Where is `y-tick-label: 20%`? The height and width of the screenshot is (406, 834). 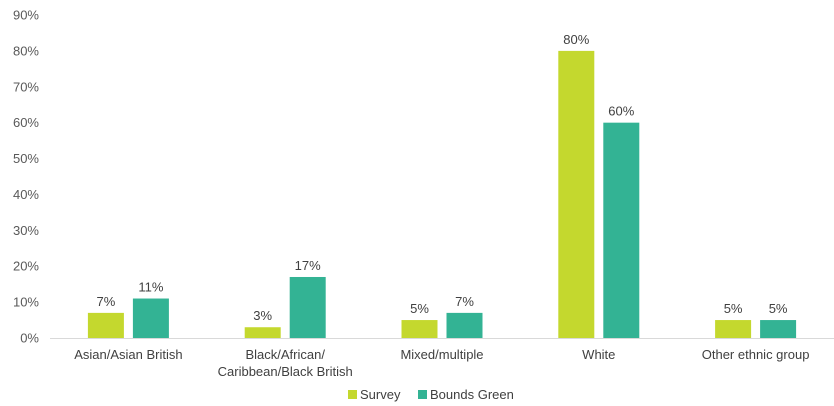 y-tick-label: 20% is located at coordinates (26, 266).